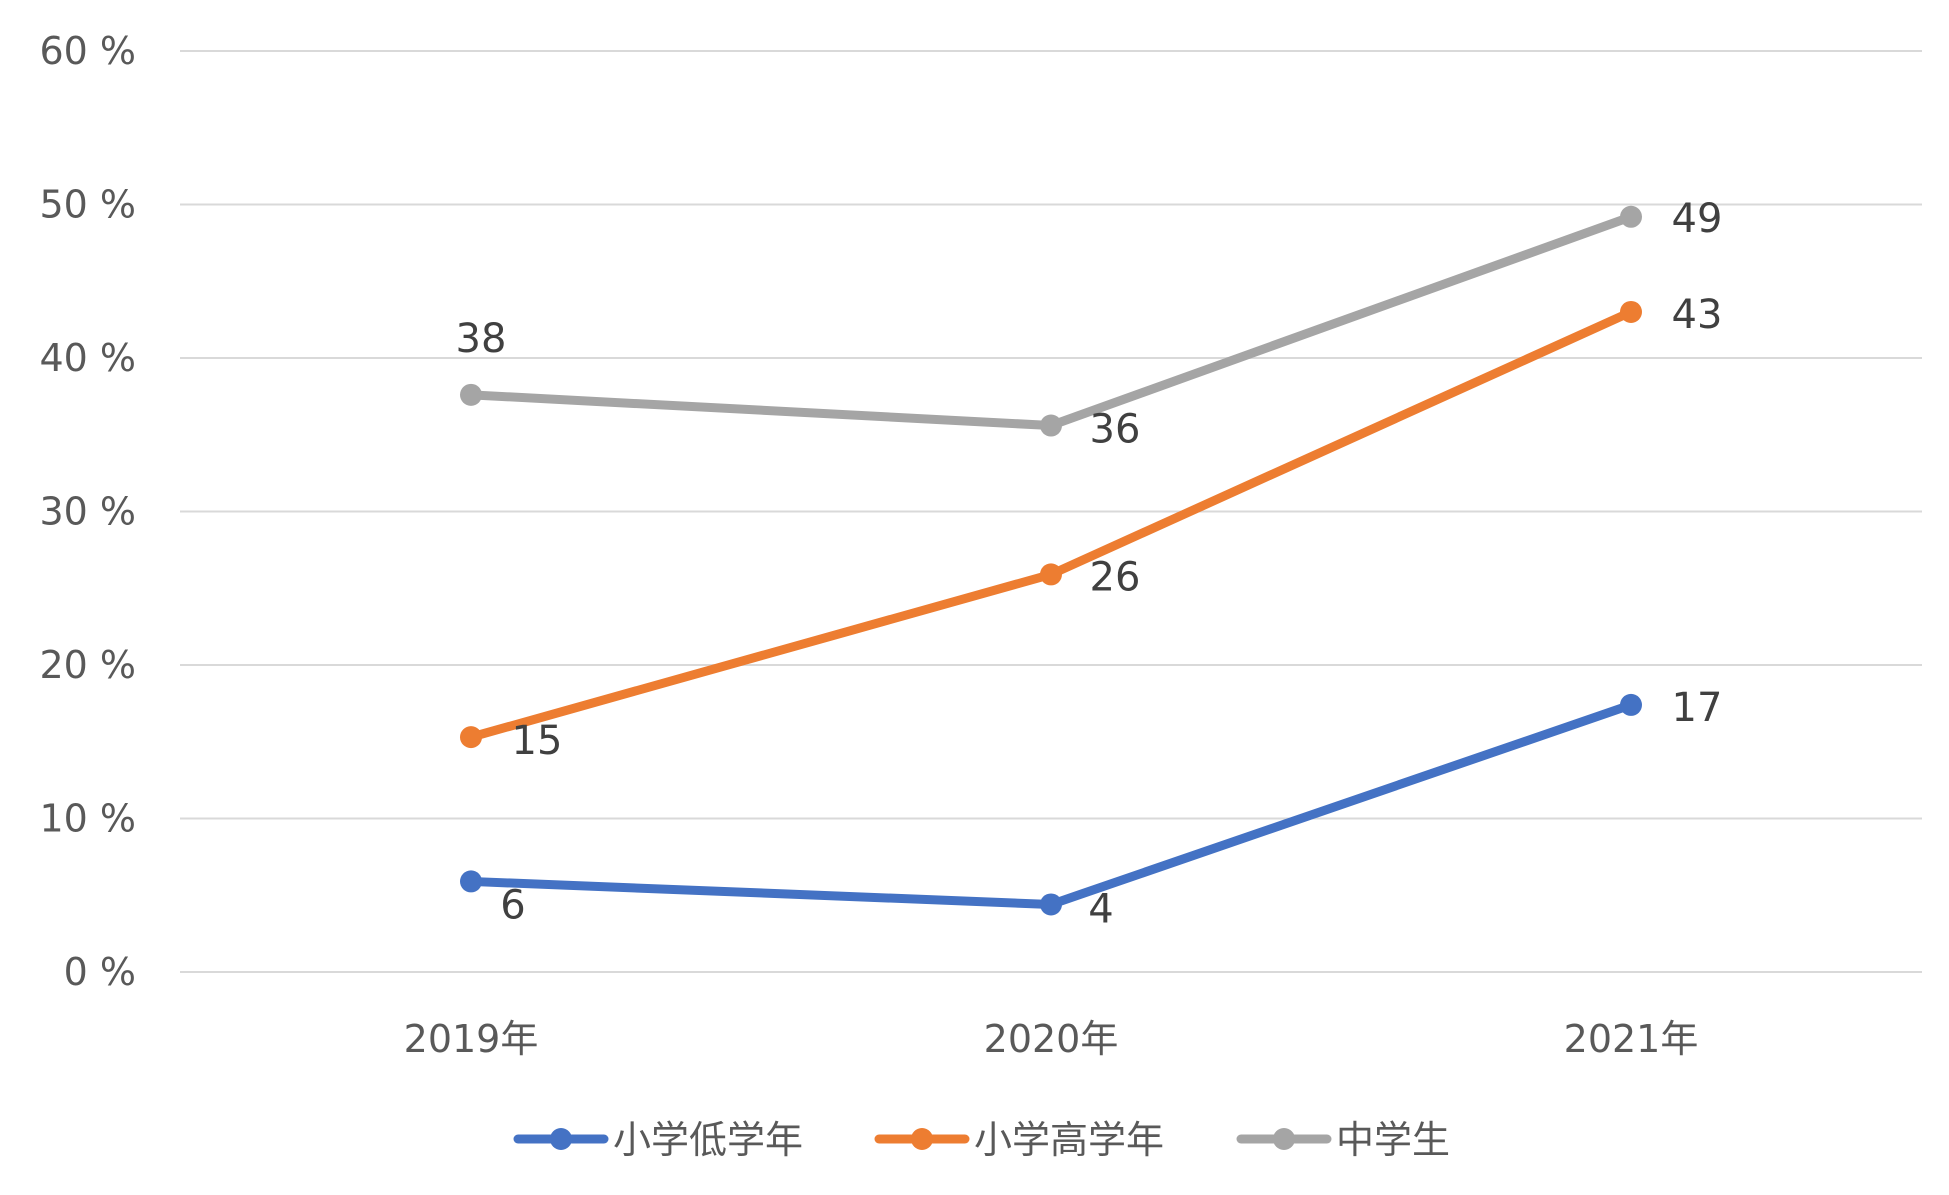 The image size is (1949, 1195). I want to click on x-axis-ticks: 2019年 2020年 2021年, so click(1051, 1039).